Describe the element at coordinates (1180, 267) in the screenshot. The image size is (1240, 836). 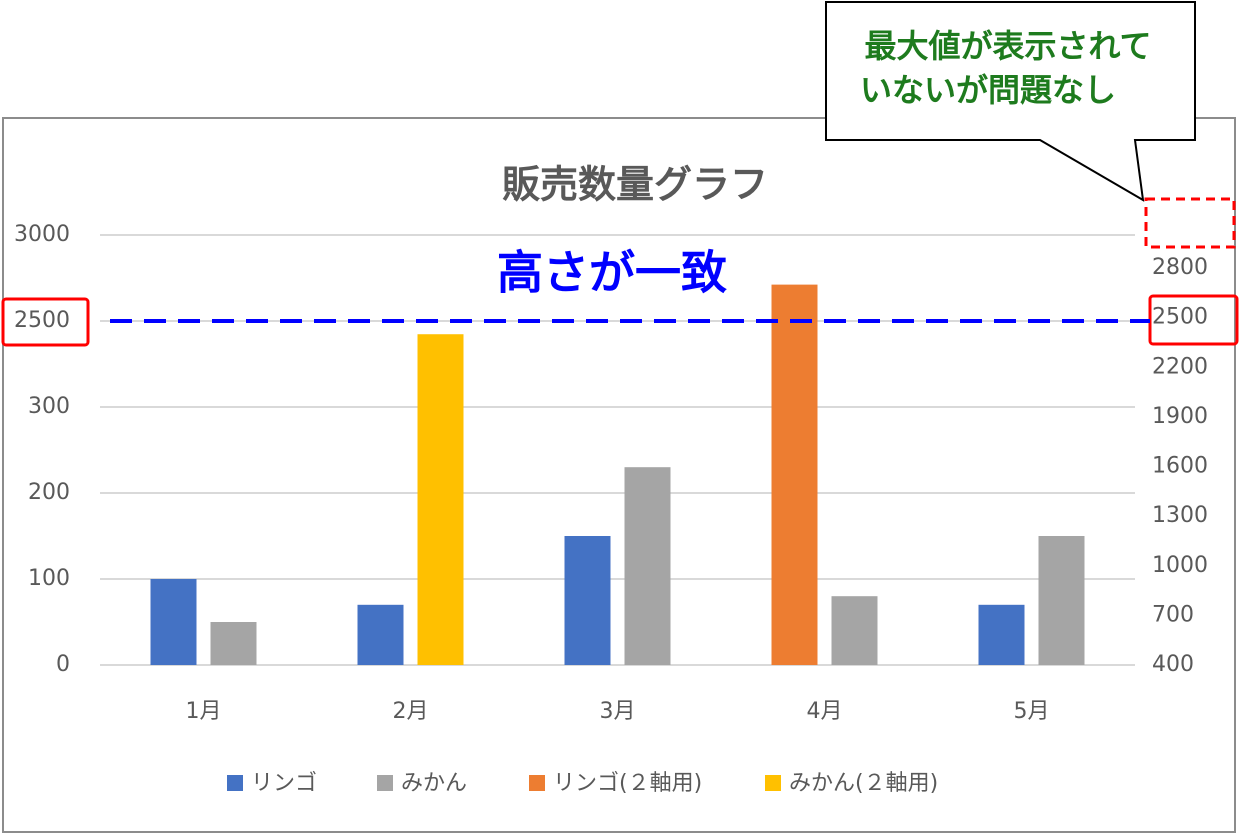
I see `y2-tick-label: 2800` at that location.